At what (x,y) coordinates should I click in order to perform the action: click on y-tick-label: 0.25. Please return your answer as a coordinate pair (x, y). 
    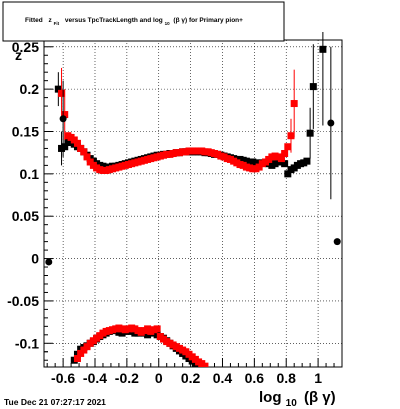
    Looking at the image, I should click on (25, 47).